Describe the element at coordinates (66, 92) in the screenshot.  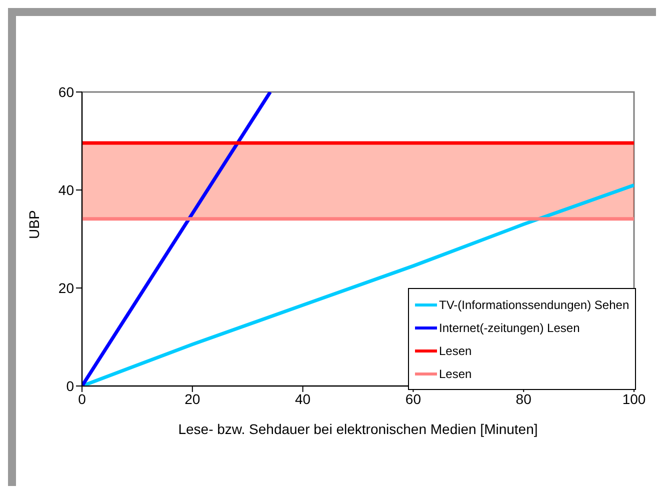
I see `y-tick-label: 60` at that location.